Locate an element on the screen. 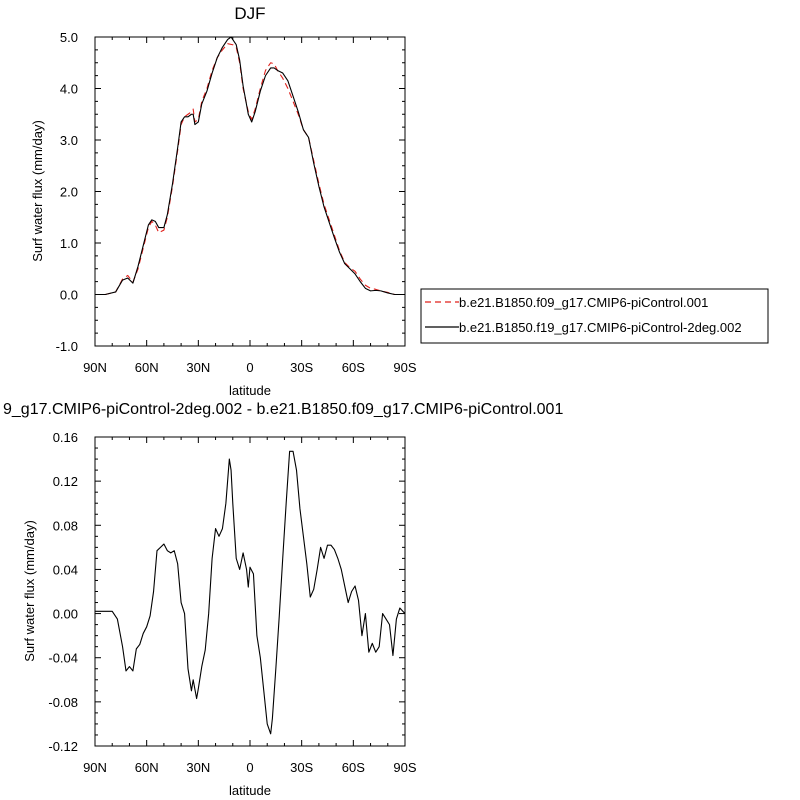 The width and height of the screenshot is (800, 800). bottom-x-tick-label: 0 is located at coordinates (249, 767).